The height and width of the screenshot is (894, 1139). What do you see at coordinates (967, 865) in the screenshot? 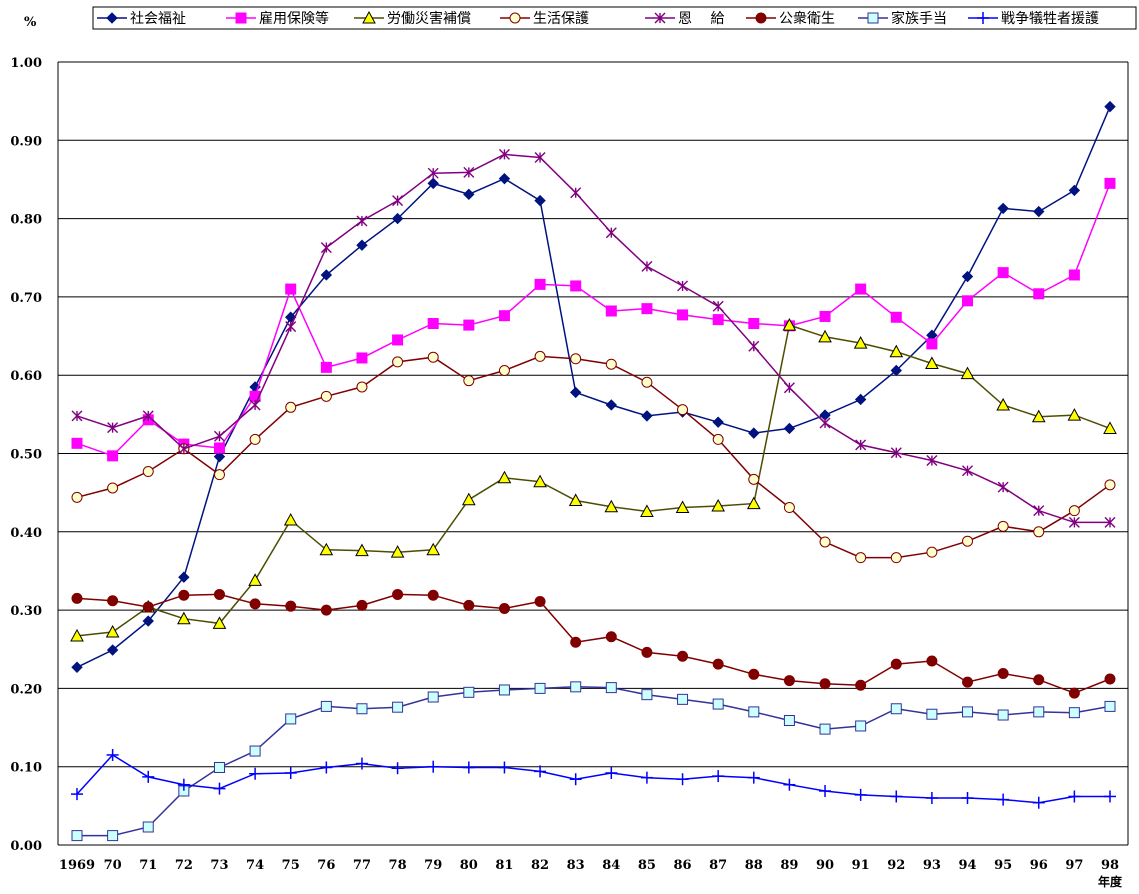
I see `x-tick-label: 94` at bounding box center [967, 865].